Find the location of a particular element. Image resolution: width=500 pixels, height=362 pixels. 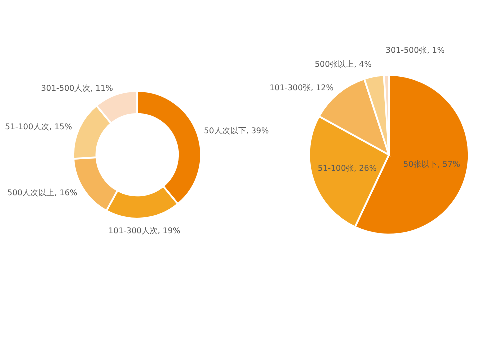

slice-label: 101-300人次, 19% is located at coordinates (145, 231).